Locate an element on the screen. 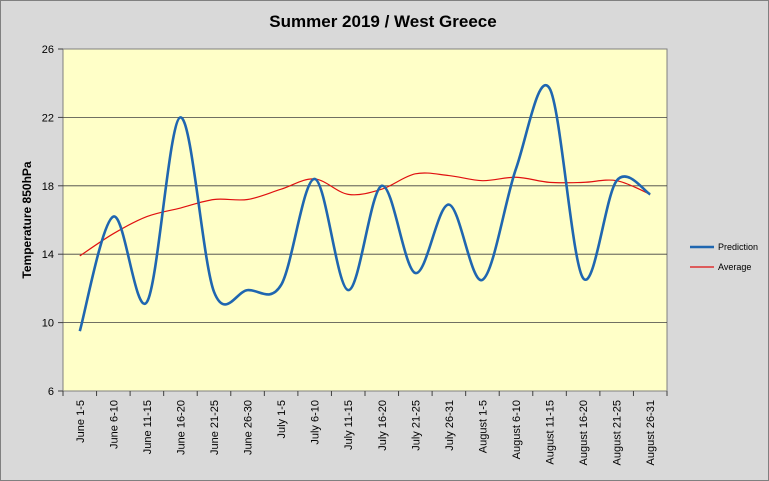  series-line-average is located at coordinates (365, 214).